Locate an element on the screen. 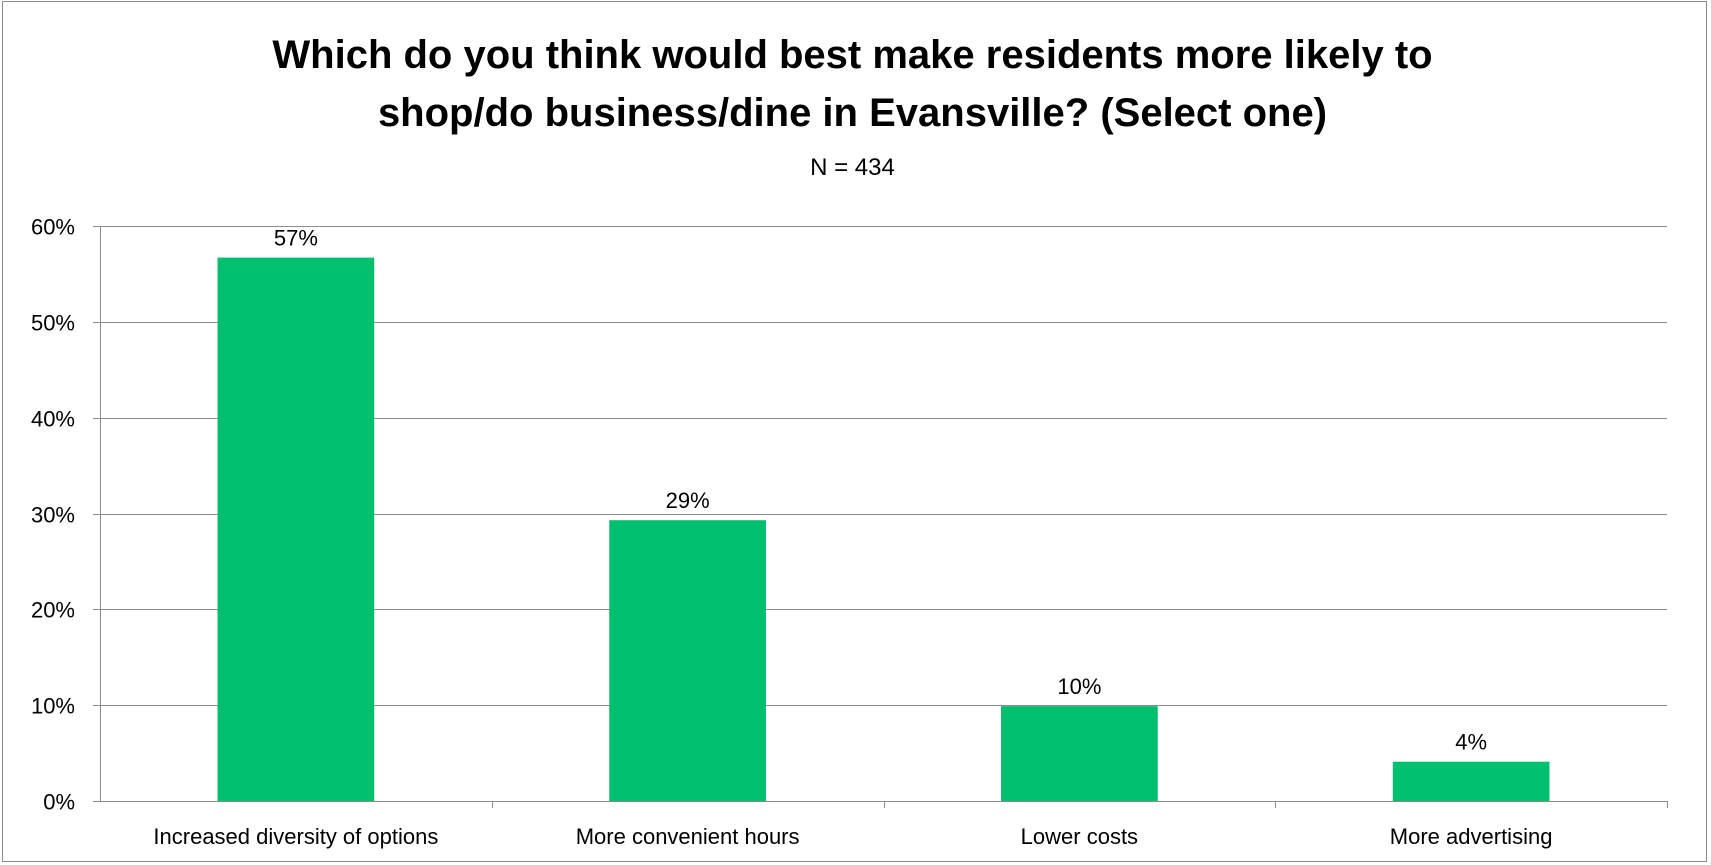  data-label: 4% is located at coordinates (1471, 742).